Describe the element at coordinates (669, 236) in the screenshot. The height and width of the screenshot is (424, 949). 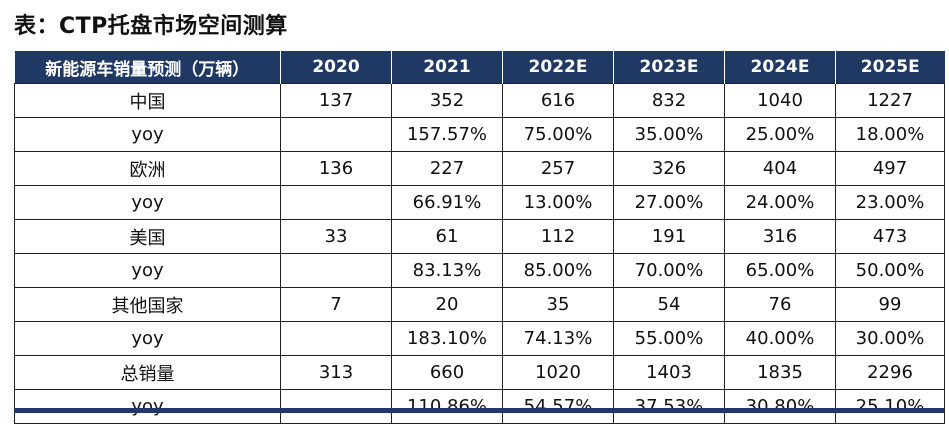
I see `table-cell: 191` at that location.